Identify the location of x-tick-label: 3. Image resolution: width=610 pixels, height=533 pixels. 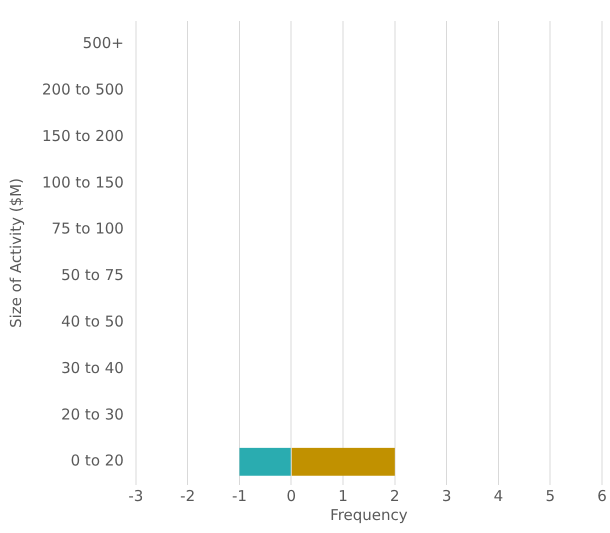
(447, 495).